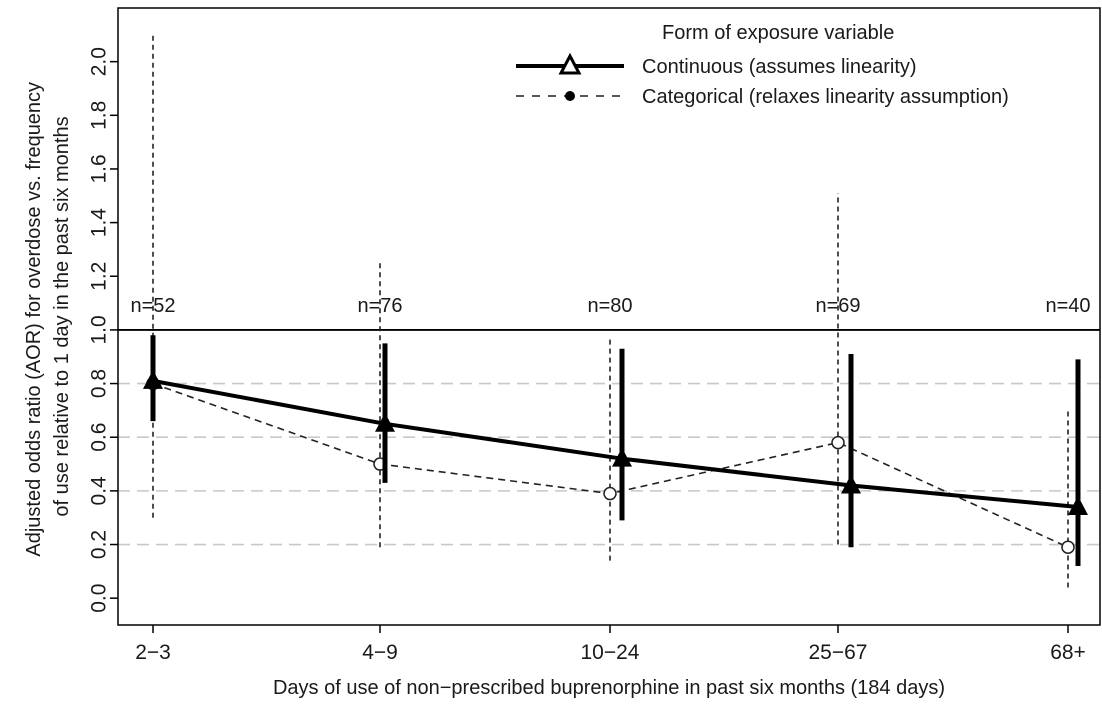 This screenshot has height=705, width=1102. Describe the element at coordinates (379, 306) in the screenshot. I see `sample-size-label-1: n=76` at that location.